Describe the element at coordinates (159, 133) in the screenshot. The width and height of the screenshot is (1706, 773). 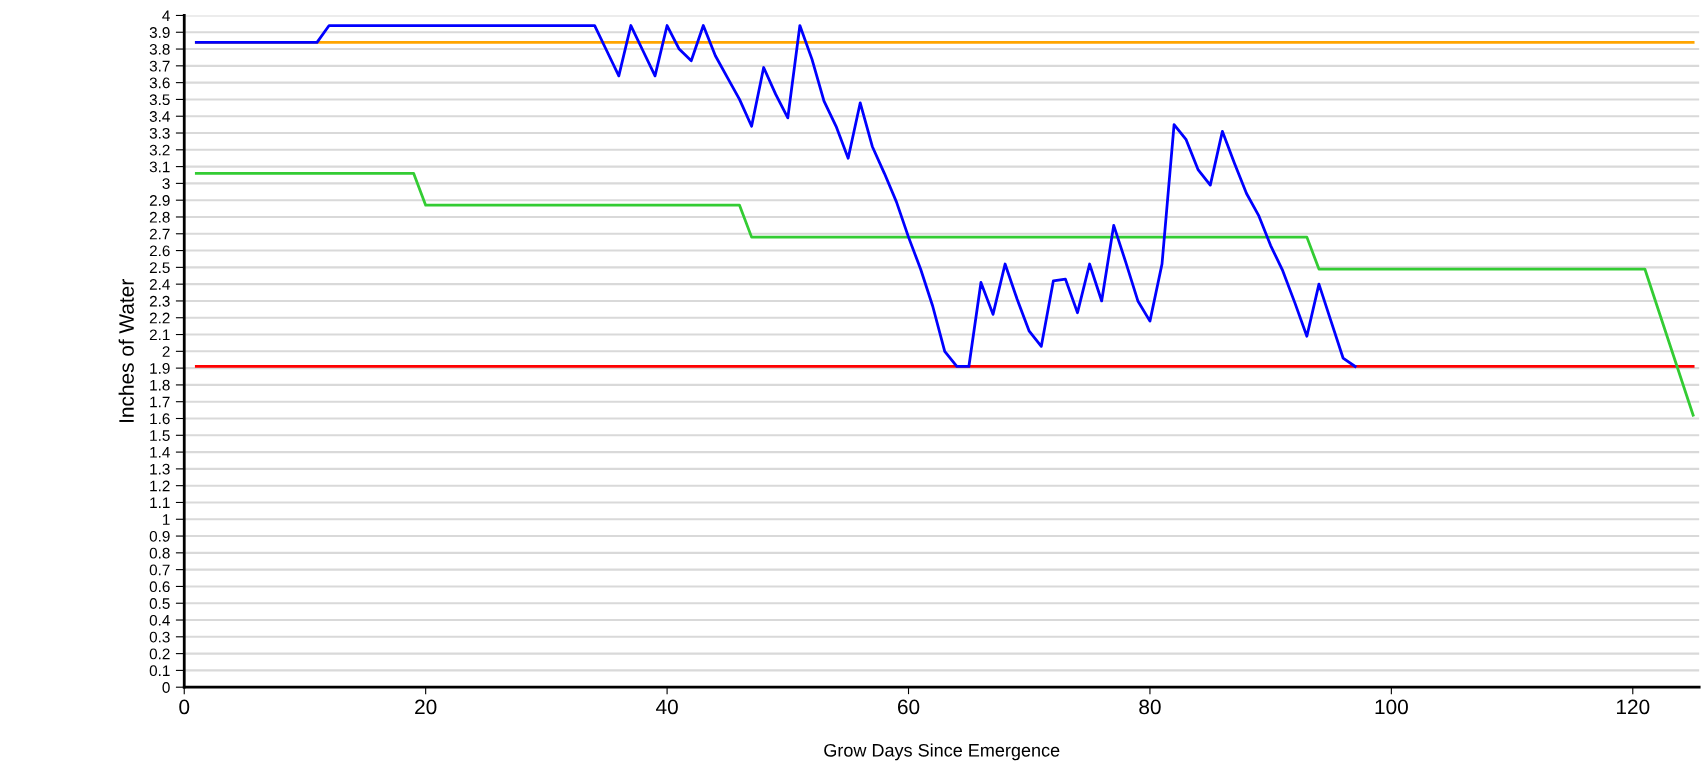
I see `y-tick-label: 3.3` at that location.